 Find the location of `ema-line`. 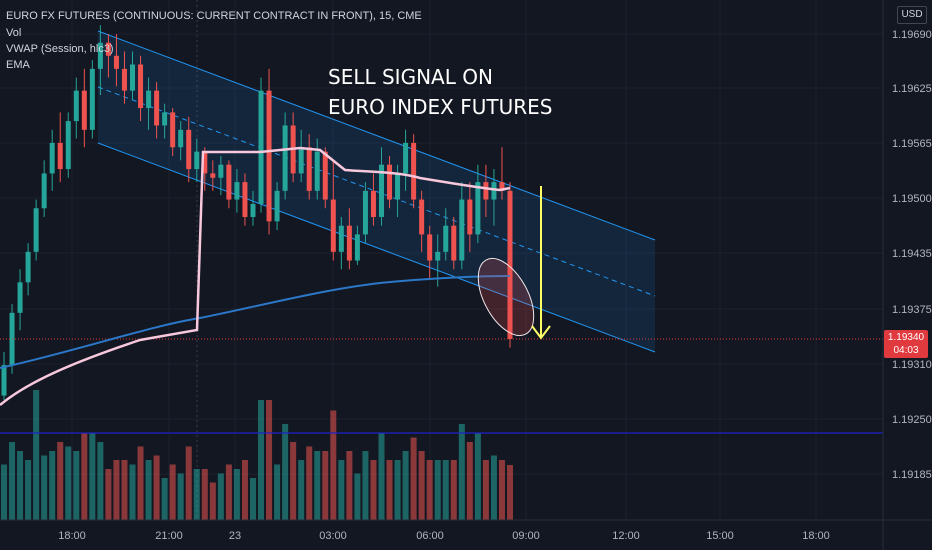

ema-line is located at coordinates (255, 322).